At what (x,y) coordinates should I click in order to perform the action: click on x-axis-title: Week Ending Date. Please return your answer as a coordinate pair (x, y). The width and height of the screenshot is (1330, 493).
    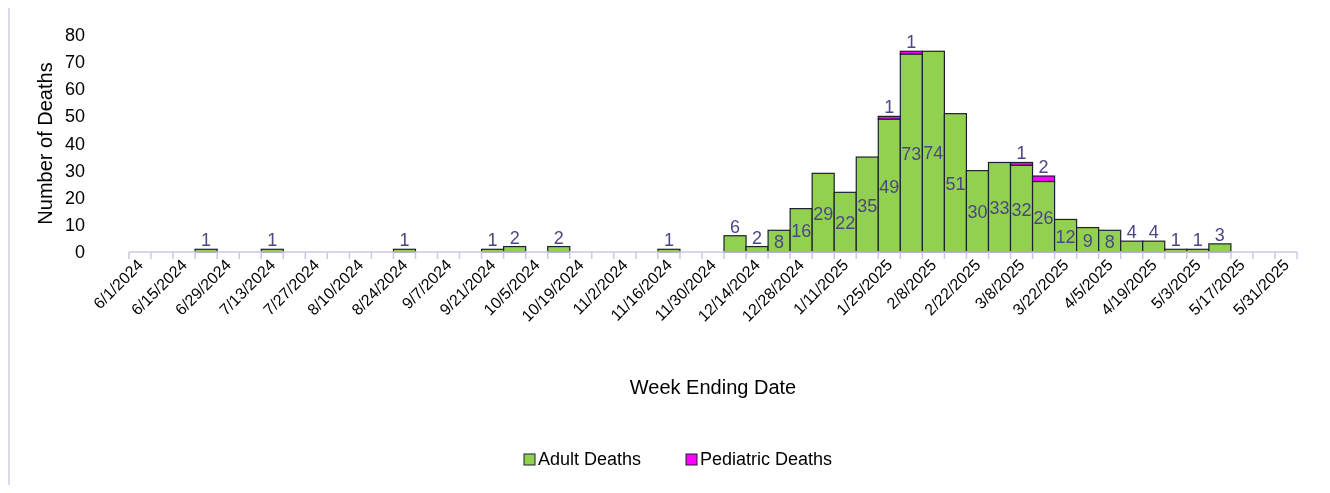
    Looking at the image, I should click on (713, 387).